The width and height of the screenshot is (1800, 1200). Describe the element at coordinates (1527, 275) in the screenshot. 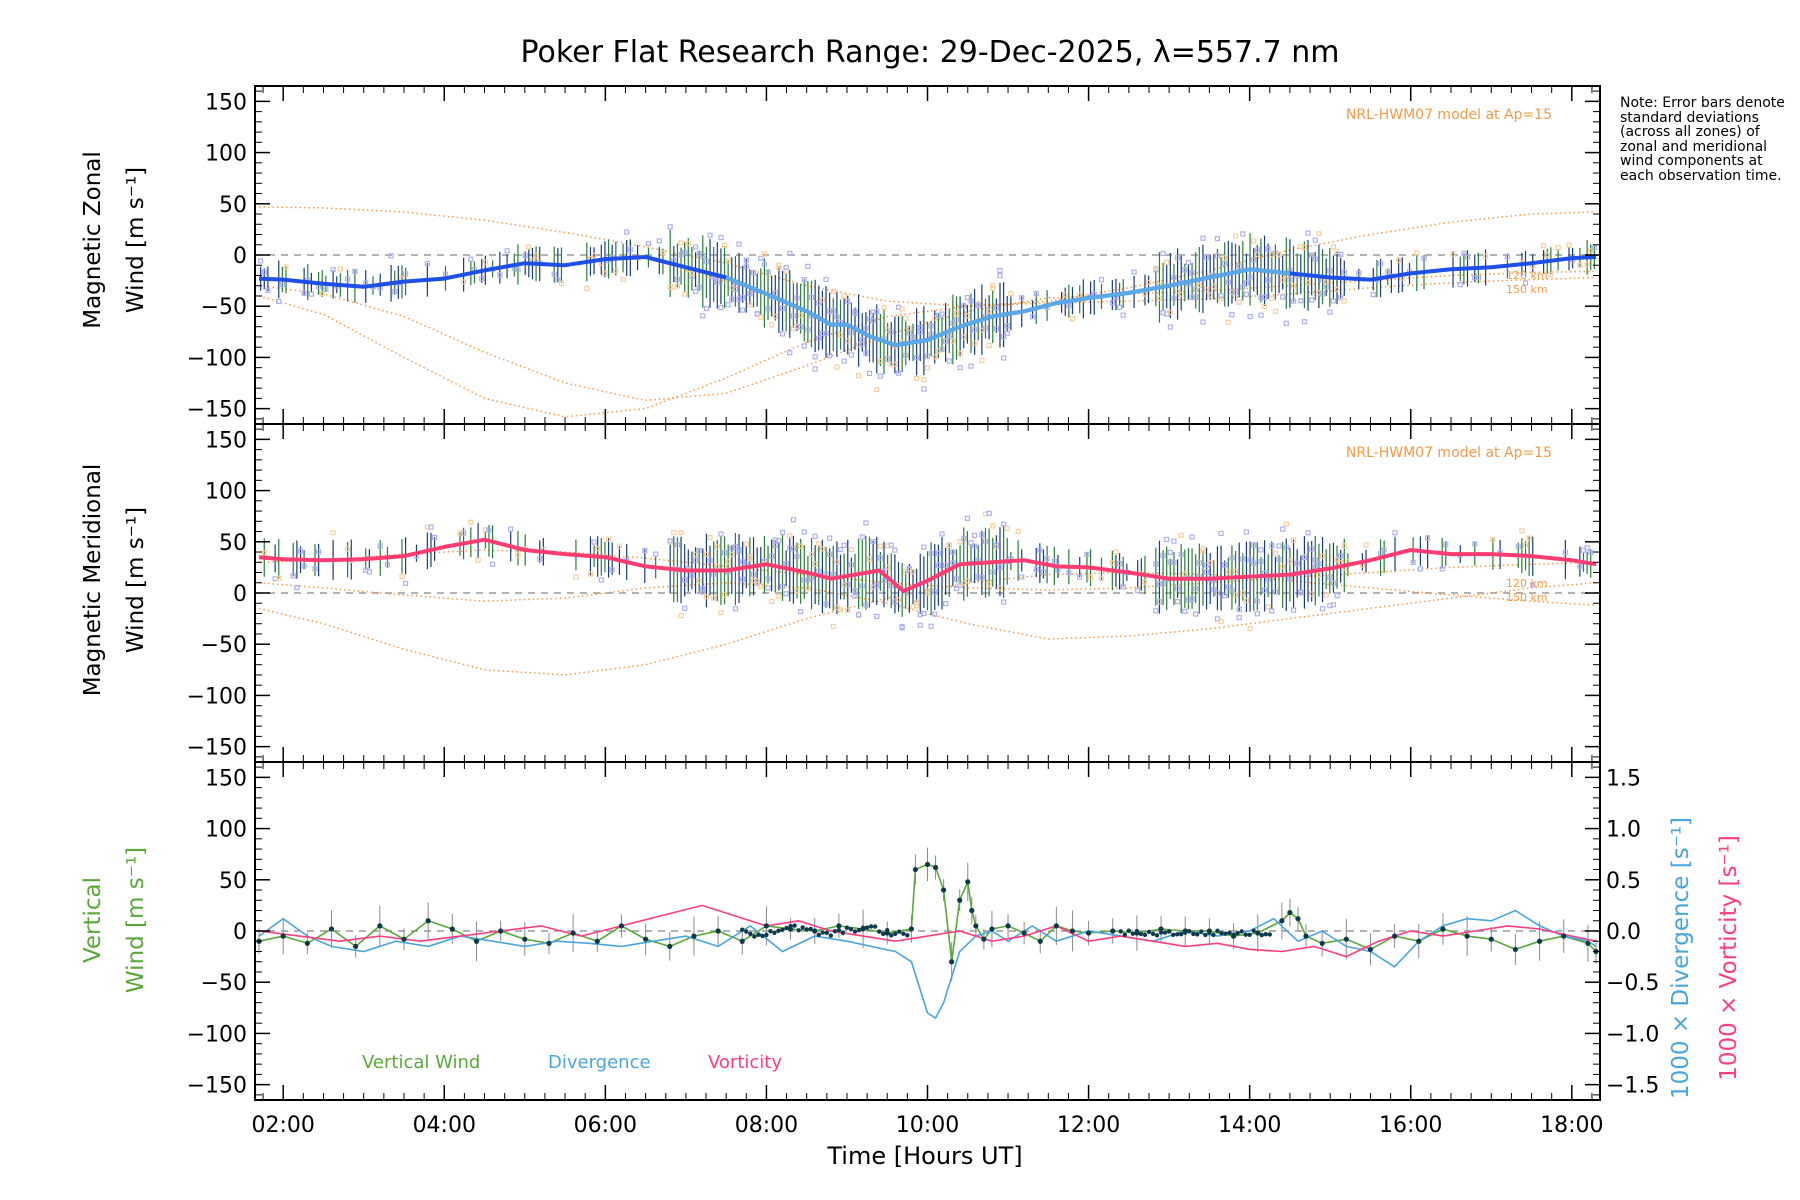

I see `zonal-model-alt-120: 120 km` at that location.